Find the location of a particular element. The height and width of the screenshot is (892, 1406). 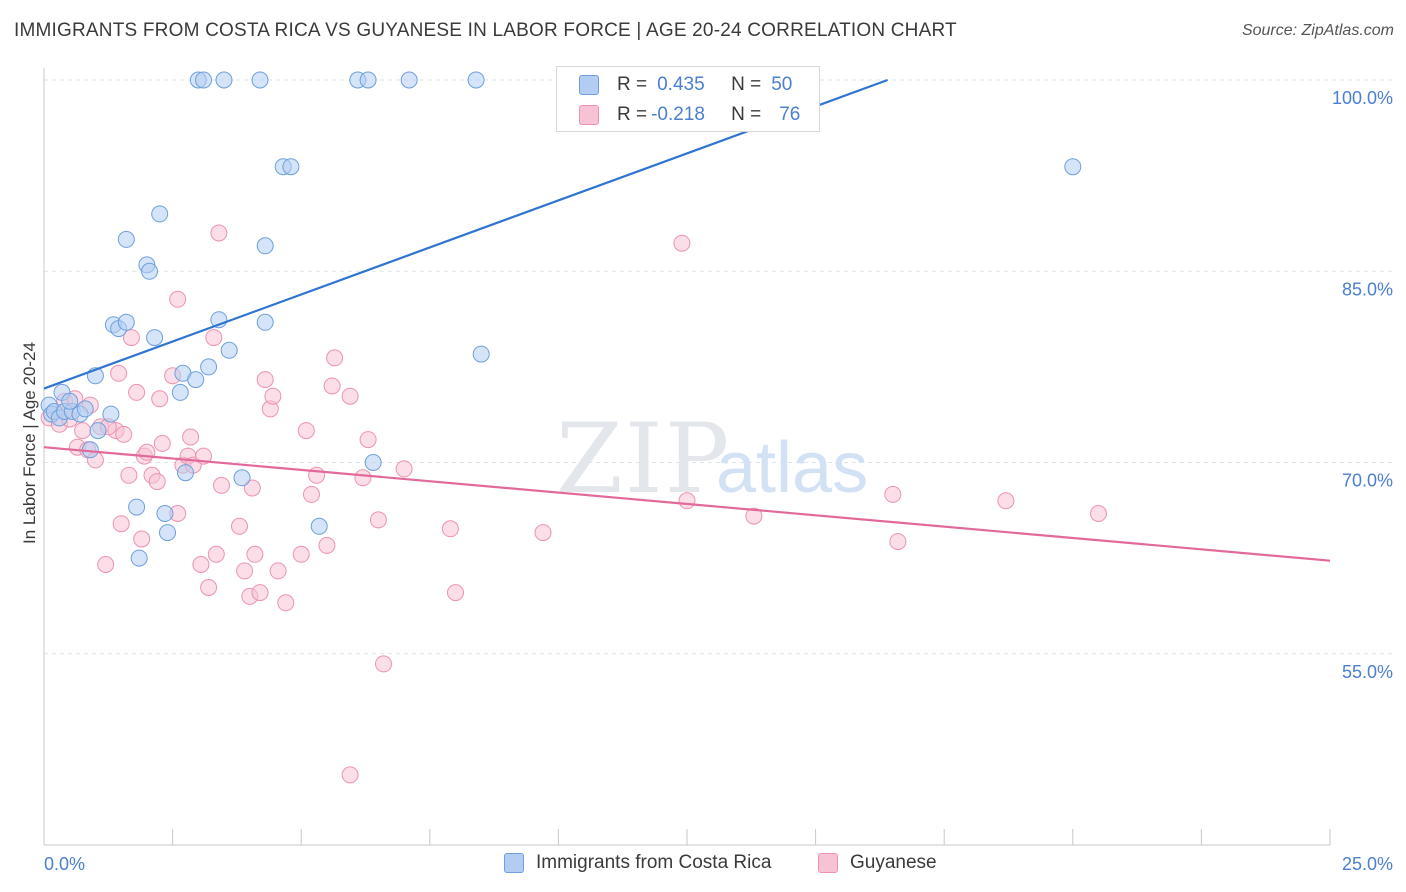

r-value: -0.218 is located at coordinates (678, 114).